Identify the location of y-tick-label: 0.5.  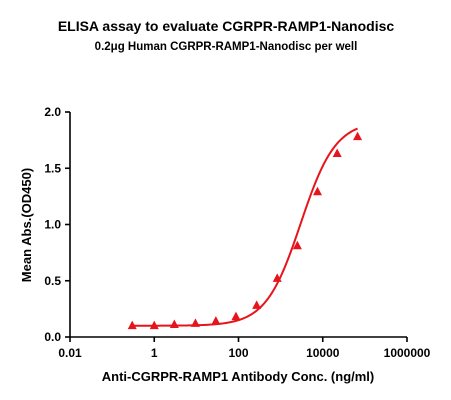
(52, 281).